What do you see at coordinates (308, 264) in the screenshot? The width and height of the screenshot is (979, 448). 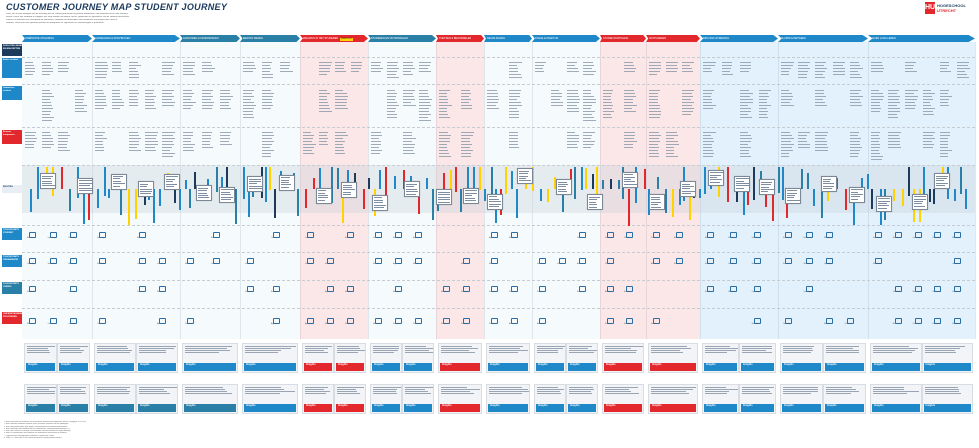 I see `touchpoint-label: Canvas` at bounding box center [308, 264].